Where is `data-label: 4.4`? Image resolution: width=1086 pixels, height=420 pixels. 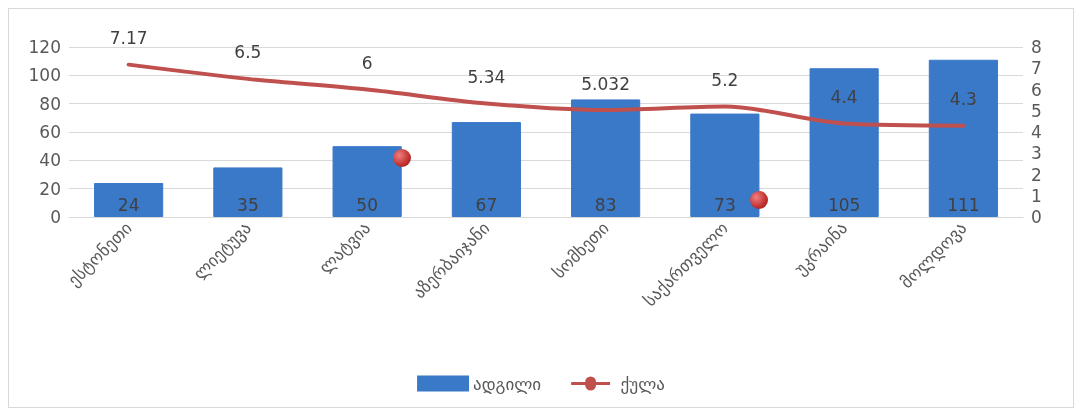
data-label: 4.4 is located at coordinates (844, 97).